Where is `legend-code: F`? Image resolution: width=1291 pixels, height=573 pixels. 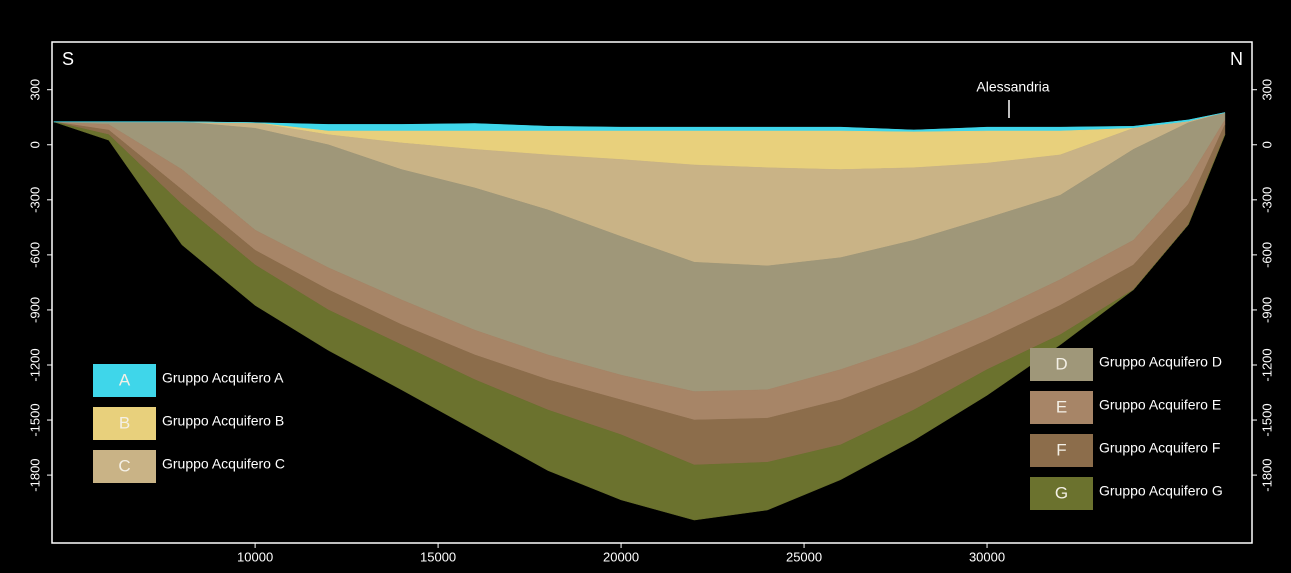 legend-code: F is located at coordinates (1061, 449).